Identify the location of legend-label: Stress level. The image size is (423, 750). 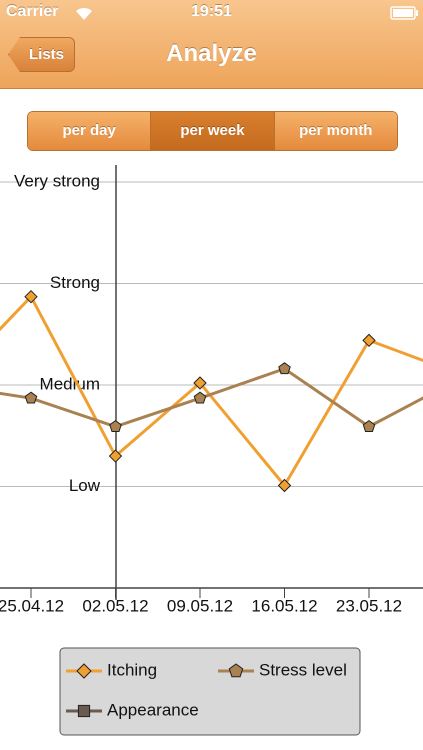
(303, 669).